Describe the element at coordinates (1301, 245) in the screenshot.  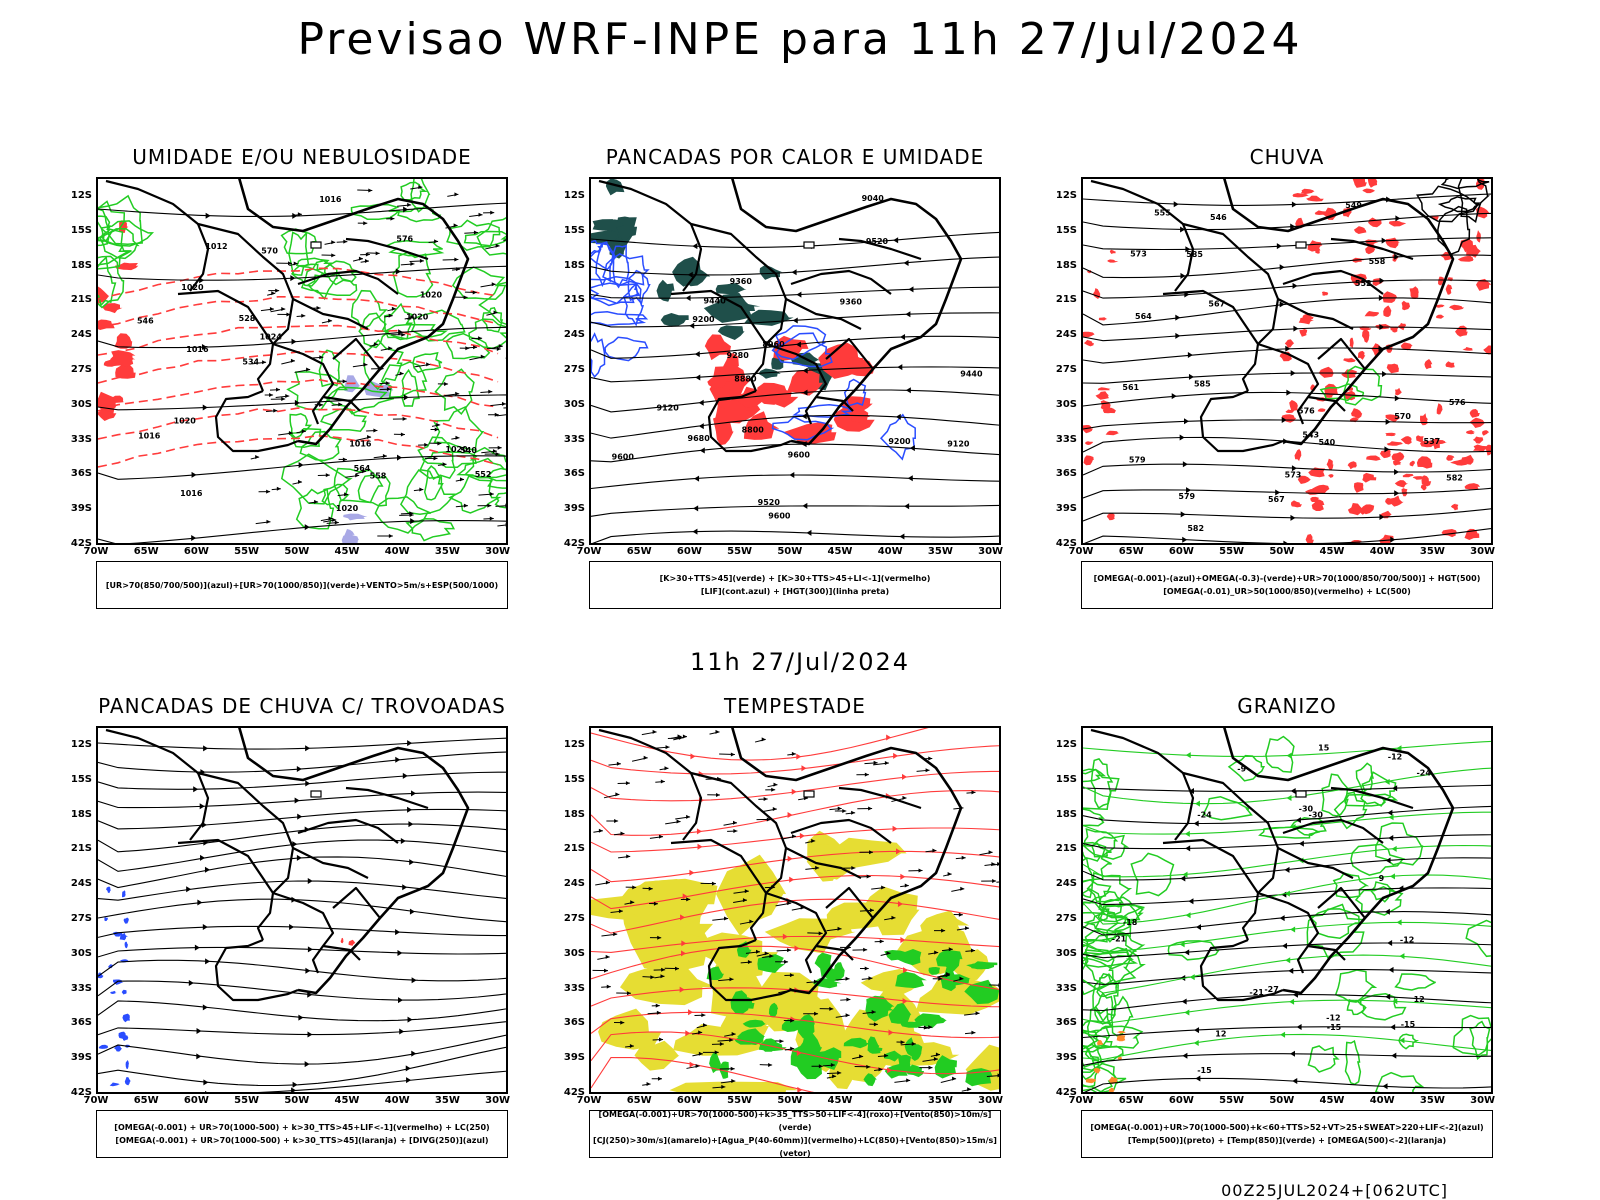
I see `map-marker` at that location.